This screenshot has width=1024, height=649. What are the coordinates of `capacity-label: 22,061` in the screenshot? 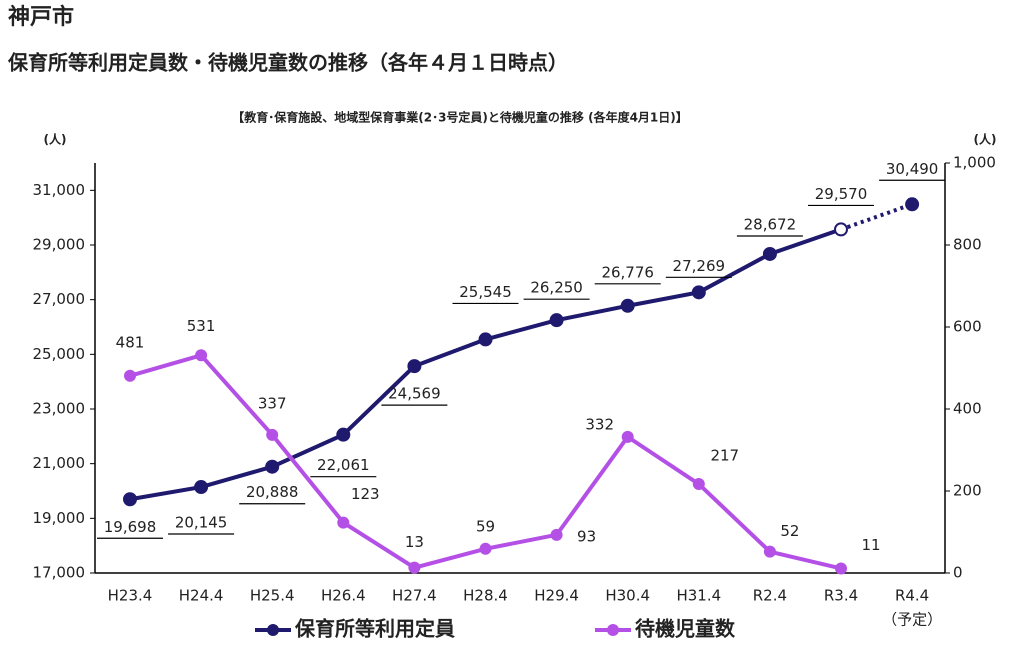 It's located at (343, 465).